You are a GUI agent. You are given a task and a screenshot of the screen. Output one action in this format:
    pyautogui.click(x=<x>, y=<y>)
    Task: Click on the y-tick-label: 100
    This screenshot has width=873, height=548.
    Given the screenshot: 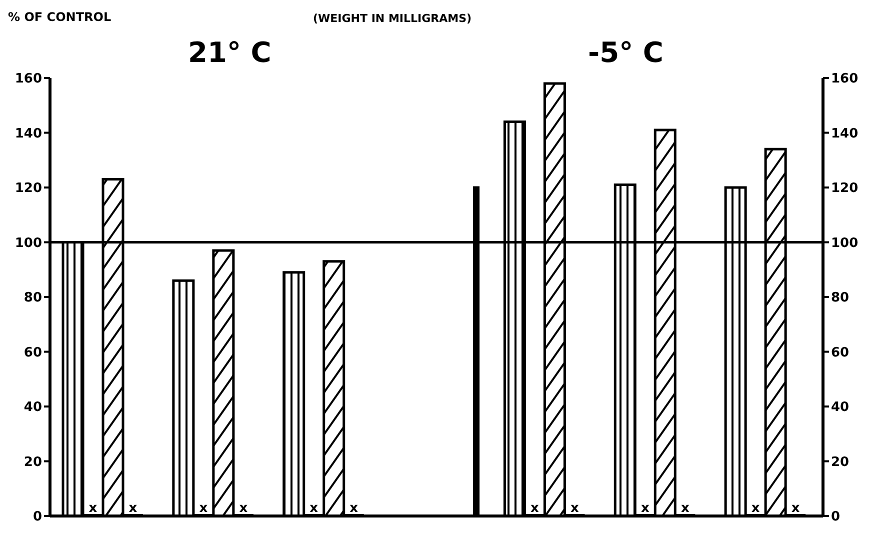 What is the action you would take?
    pyautogui.click(x=28, y=243)
    